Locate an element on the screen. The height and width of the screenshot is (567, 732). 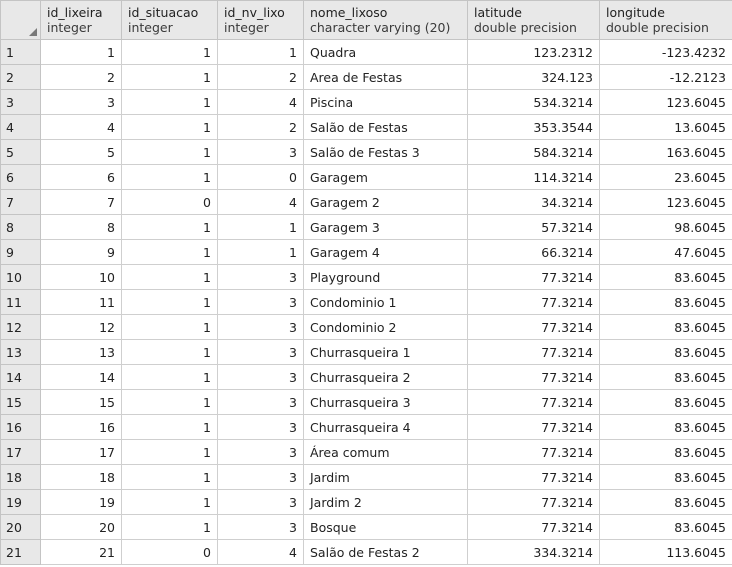
table-row: 11 11 1 3 Condominio 1 77.3214 83.6045 is located at coordinates (366, 302).